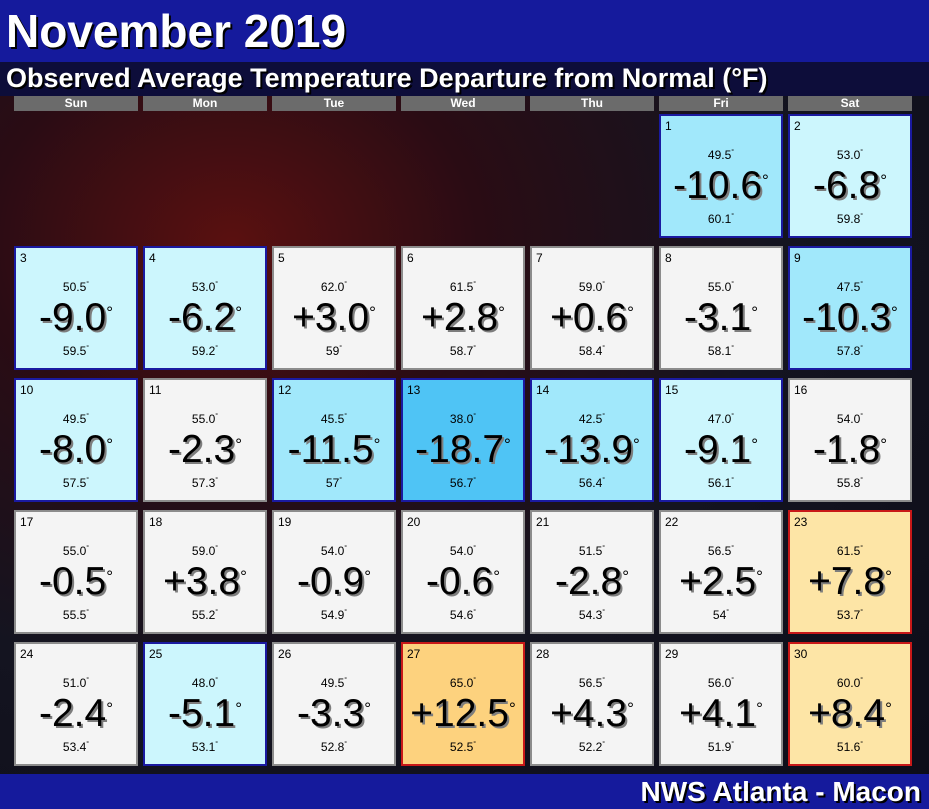  What do you see at coordinates (203, 615) in the screenshot?
I see `normal-value: 55.2` at bounding box center [203, 615].